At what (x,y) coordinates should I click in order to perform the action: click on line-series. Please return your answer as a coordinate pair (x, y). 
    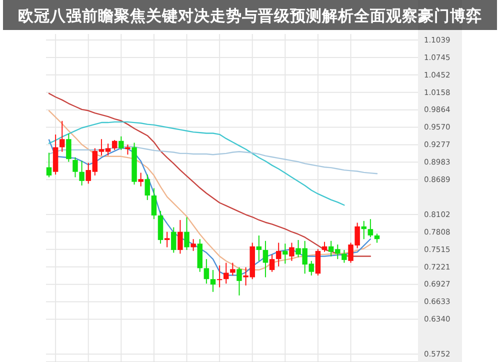
    Looking at the image, I should click on (196, 163).